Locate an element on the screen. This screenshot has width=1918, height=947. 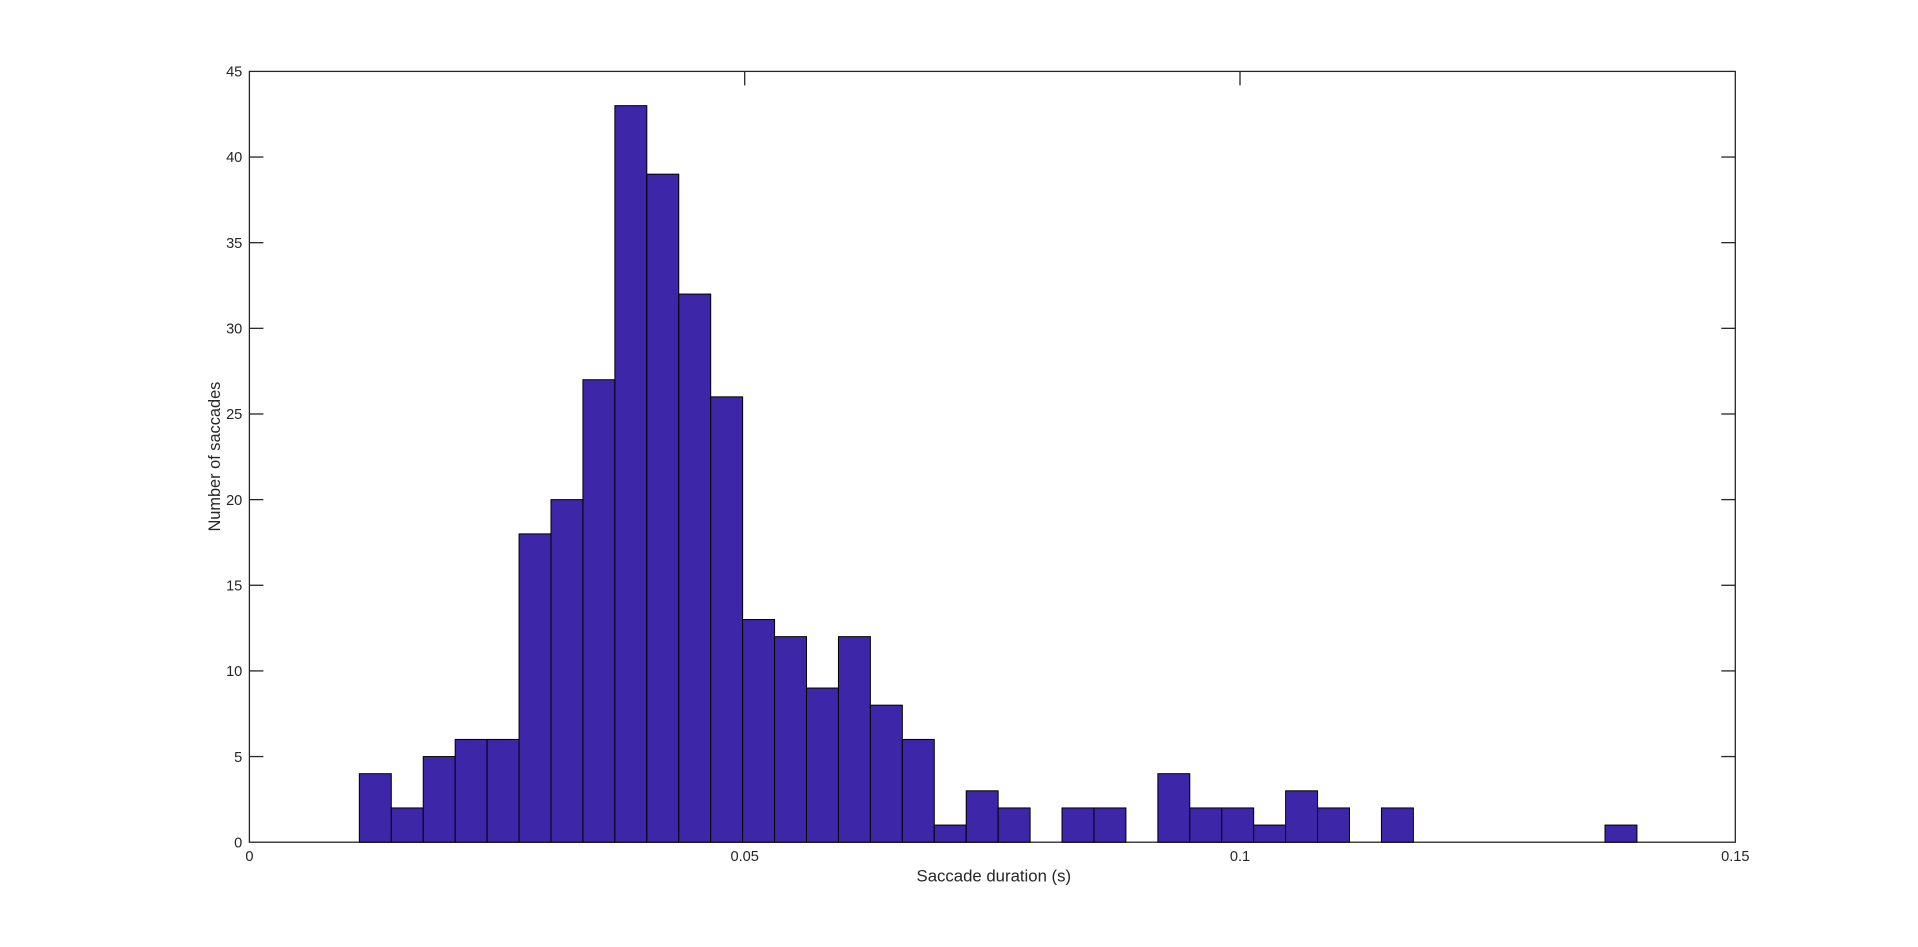
svg-text: 25 is located at coordinates (234, 415).